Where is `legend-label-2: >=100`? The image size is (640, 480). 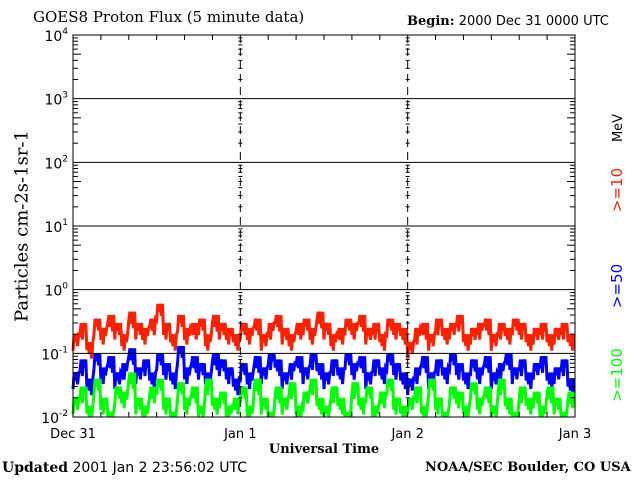
legend-label-2: >=100 is located at coordinates (617, 375).